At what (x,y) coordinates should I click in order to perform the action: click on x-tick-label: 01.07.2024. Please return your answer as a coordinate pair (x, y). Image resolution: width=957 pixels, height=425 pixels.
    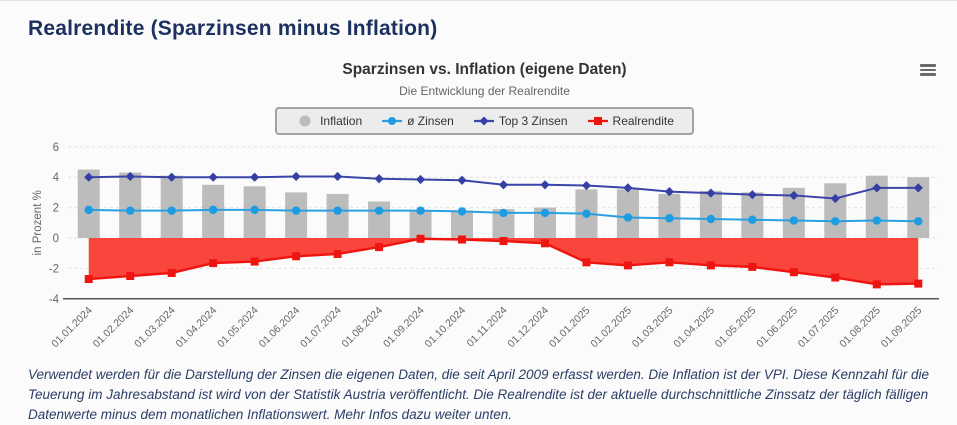
    Looking at the image, I should click on (321, 327).